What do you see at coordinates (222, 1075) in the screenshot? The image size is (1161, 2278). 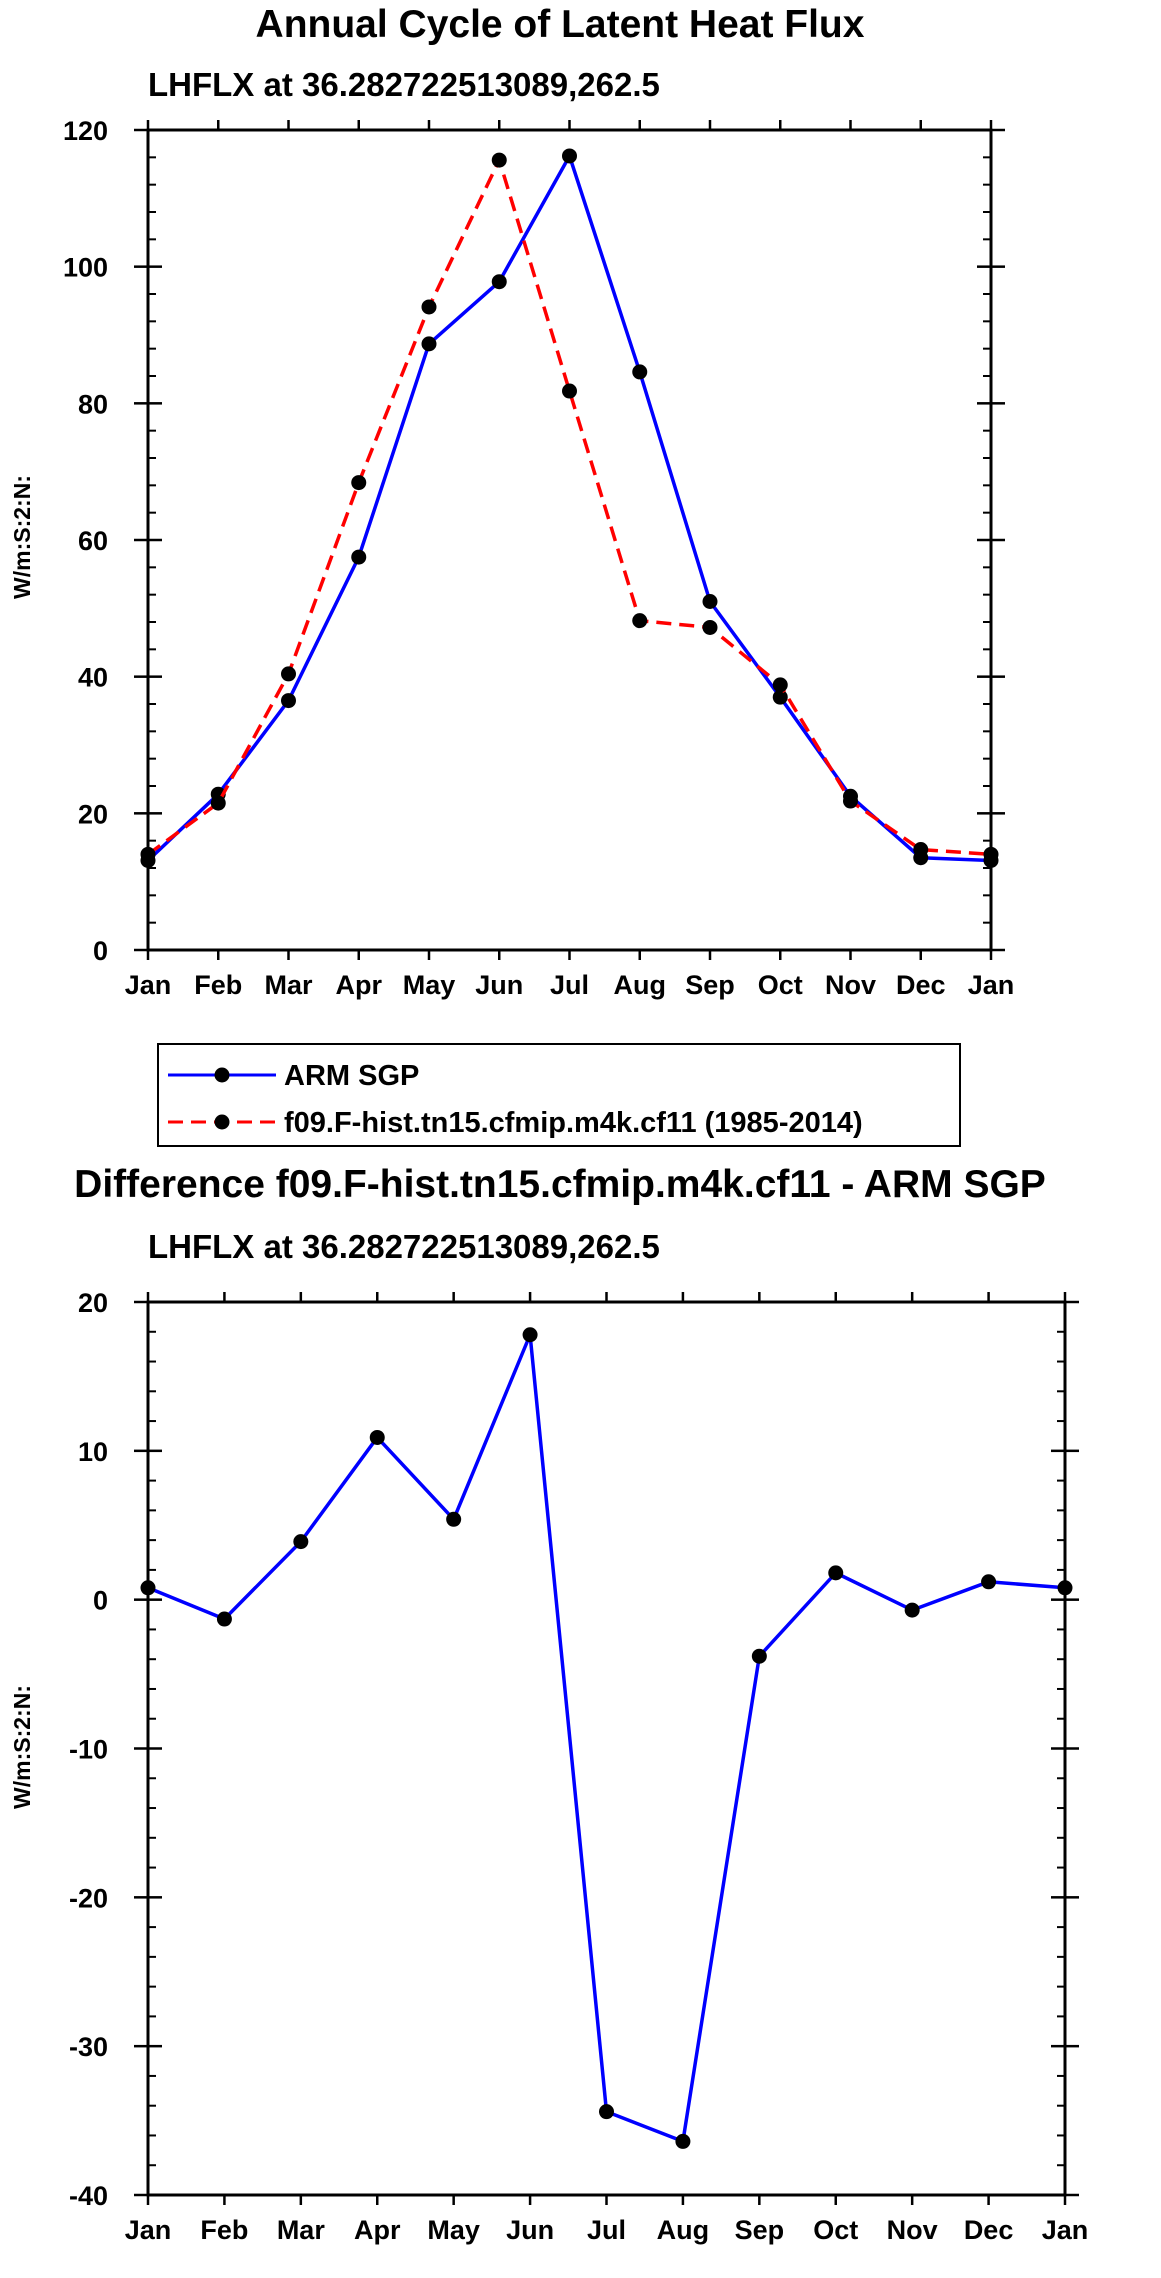 I see `legend-marker-arm-sgp` at bounding box center [222, 1075].